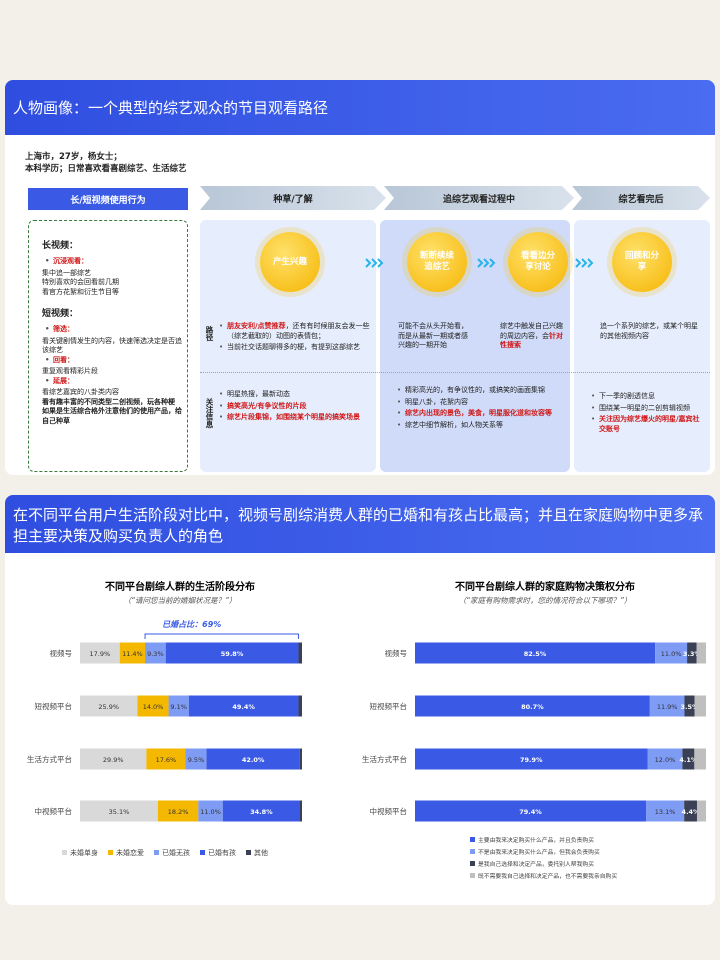 This screenshot has height=960, width=720. What do you see at coordinates (649, 424) in the screenshot?
I see `text-seg: 关注因为综艺爆火的明星/嘉宾社交账号` at bounding box center [649, 424].